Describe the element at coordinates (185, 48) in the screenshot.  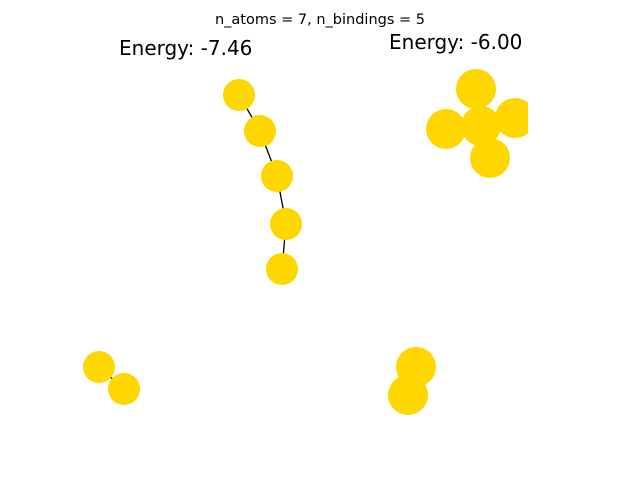
I see `energy-label-left: Energy: -7.46` at that location.